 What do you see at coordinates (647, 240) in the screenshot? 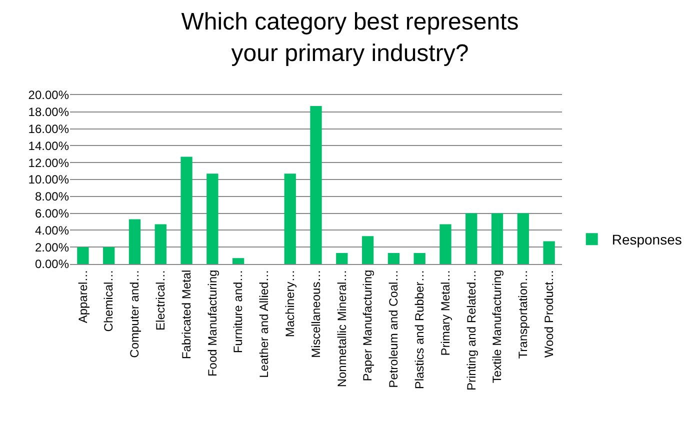
I see `legend-label: Responses` at bounding box center [647, 240].